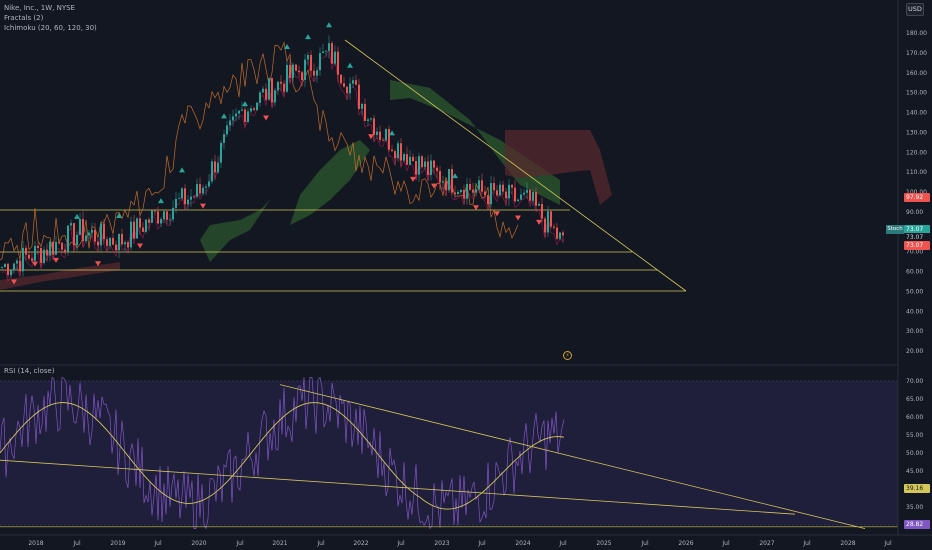 This screenshot has height=550, width=932. I want to click on rsi-axis-tick: 55.00, so click(914, 435).